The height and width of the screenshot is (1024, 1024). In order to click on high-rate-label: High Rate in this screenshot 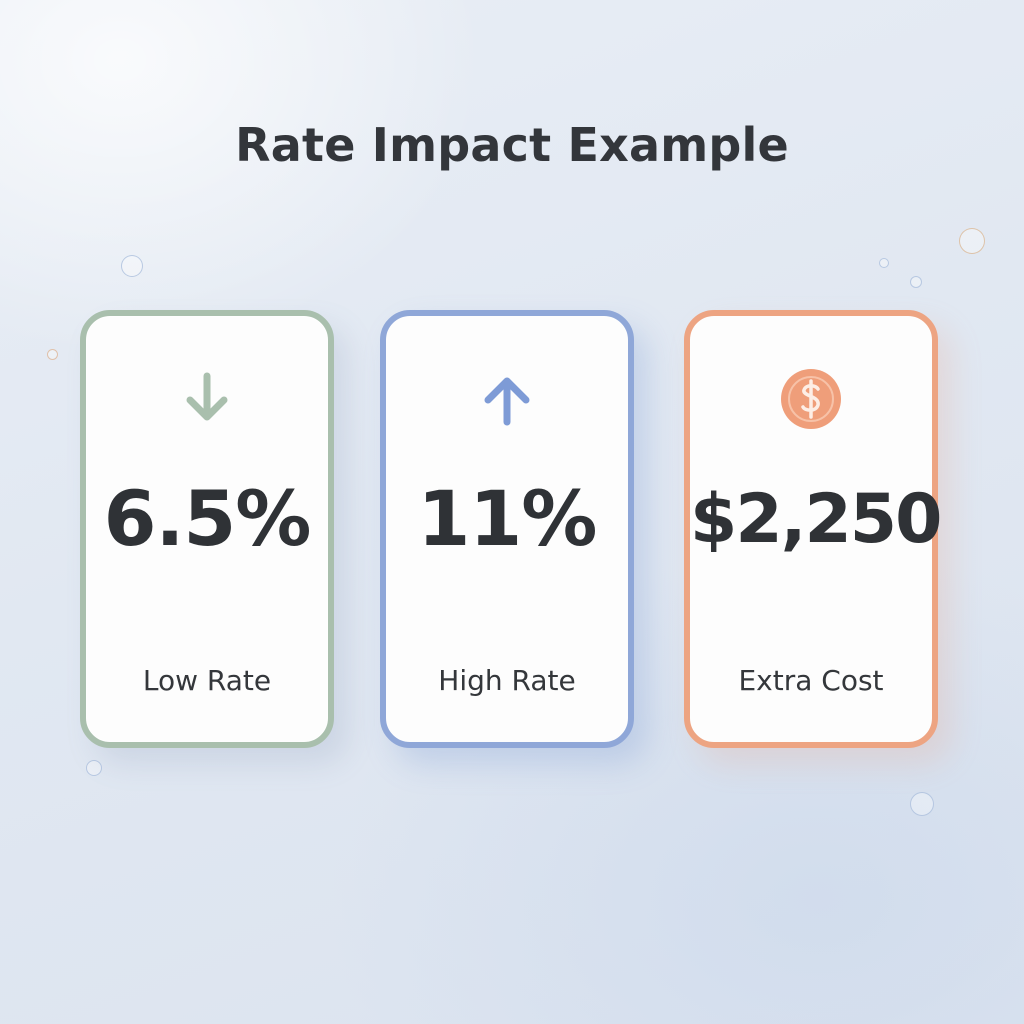, I will do `click(507, 680)`.